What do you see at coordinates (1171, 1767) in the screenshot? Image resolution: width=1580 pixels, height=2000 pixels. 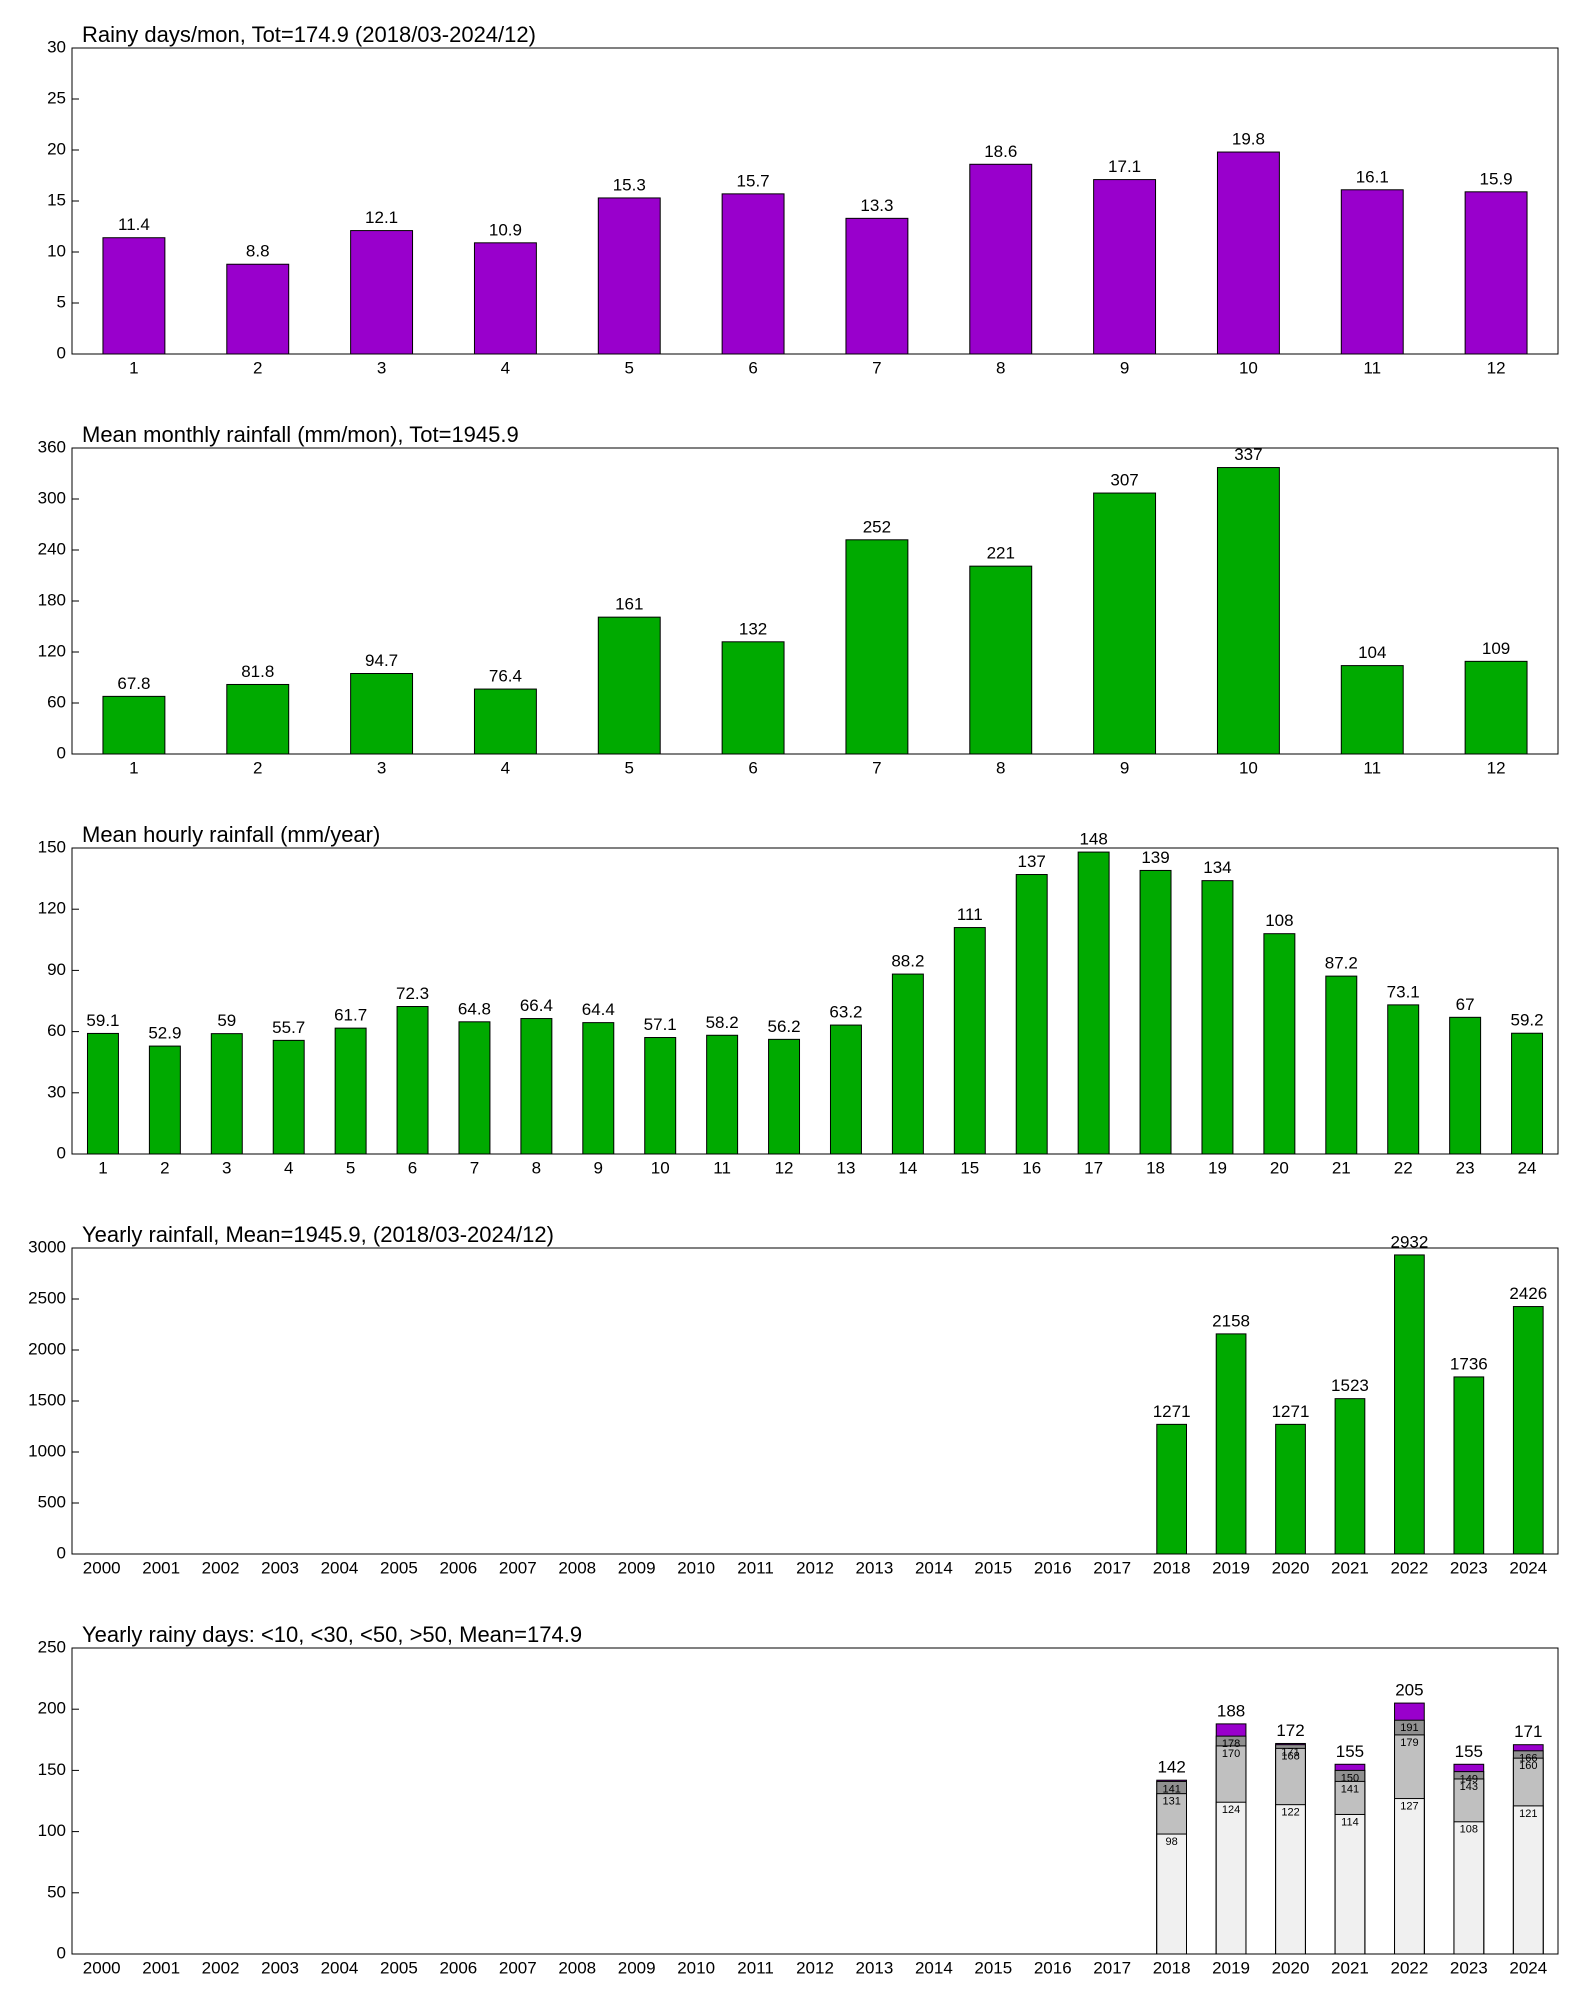 I see `value-label: 142` at bounding box center [1171, 1767].